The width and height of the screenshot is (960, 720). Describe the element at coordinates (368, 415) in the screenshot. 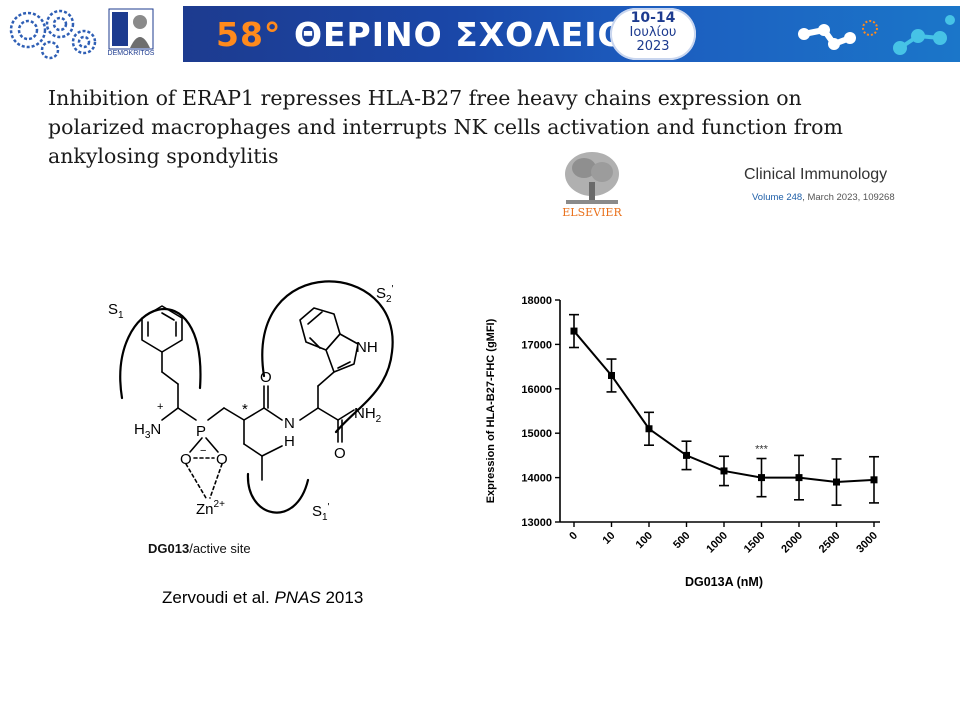

I see `nh2-label: NH2` at that location.